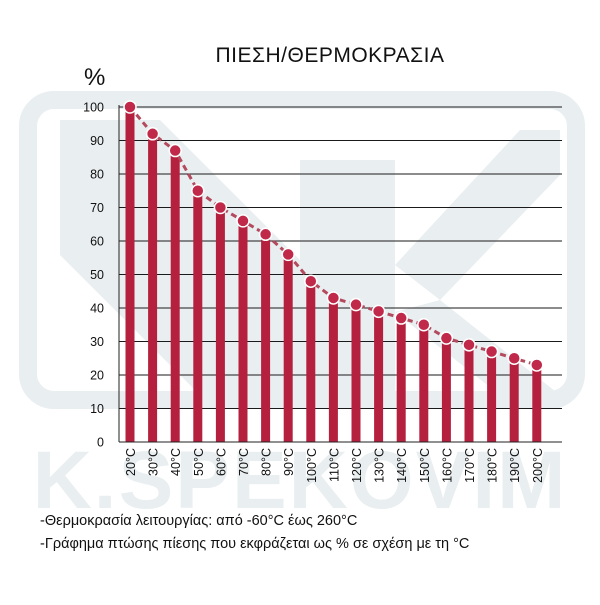  I want to click on x-tick-label: 60°C, so click(221, 462).